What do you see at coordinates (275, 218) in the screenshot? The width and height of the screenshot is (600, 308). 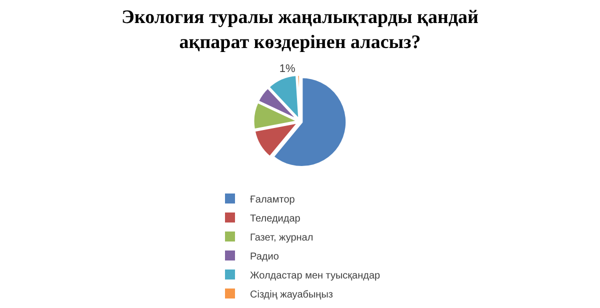 I see `legend-label: Теледидар` at bounding box center [275, 218].